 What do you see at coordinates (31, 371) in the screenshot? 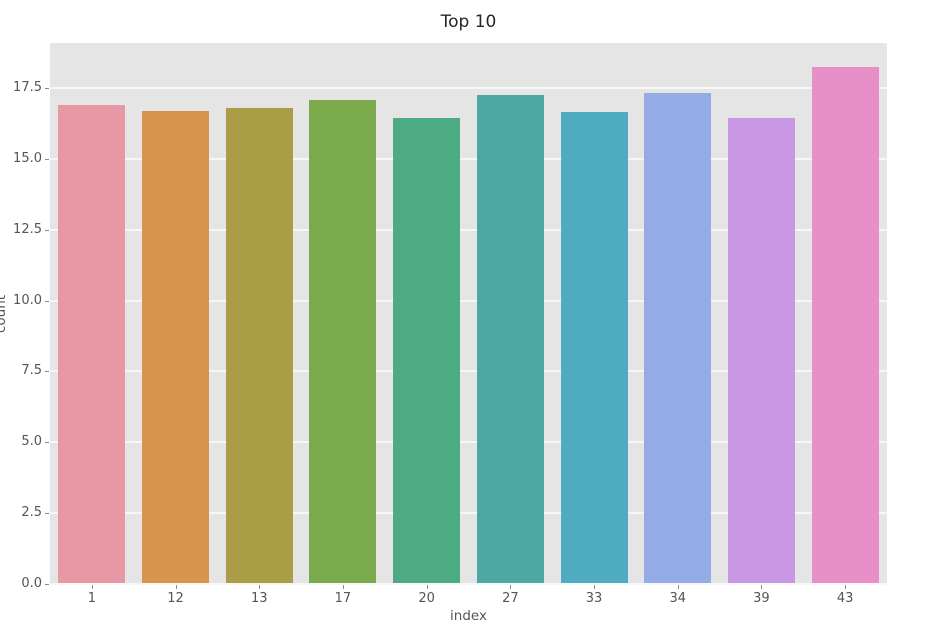
I see `y-tick-label: 7.5` at bounding box center [31, 371].